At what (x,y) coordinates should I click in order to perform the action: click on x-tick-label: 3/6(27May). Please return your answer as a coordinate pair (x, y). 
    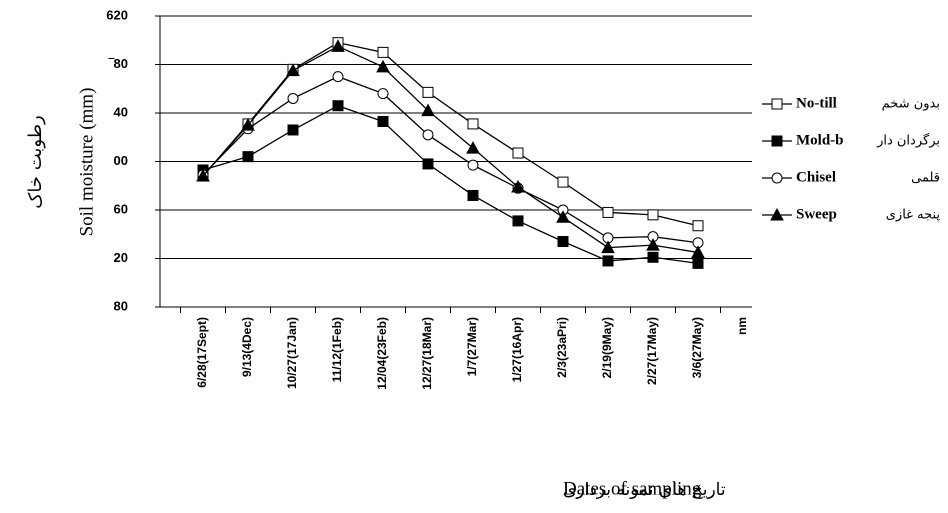
    Looking at the image, I should click on (697, 347).